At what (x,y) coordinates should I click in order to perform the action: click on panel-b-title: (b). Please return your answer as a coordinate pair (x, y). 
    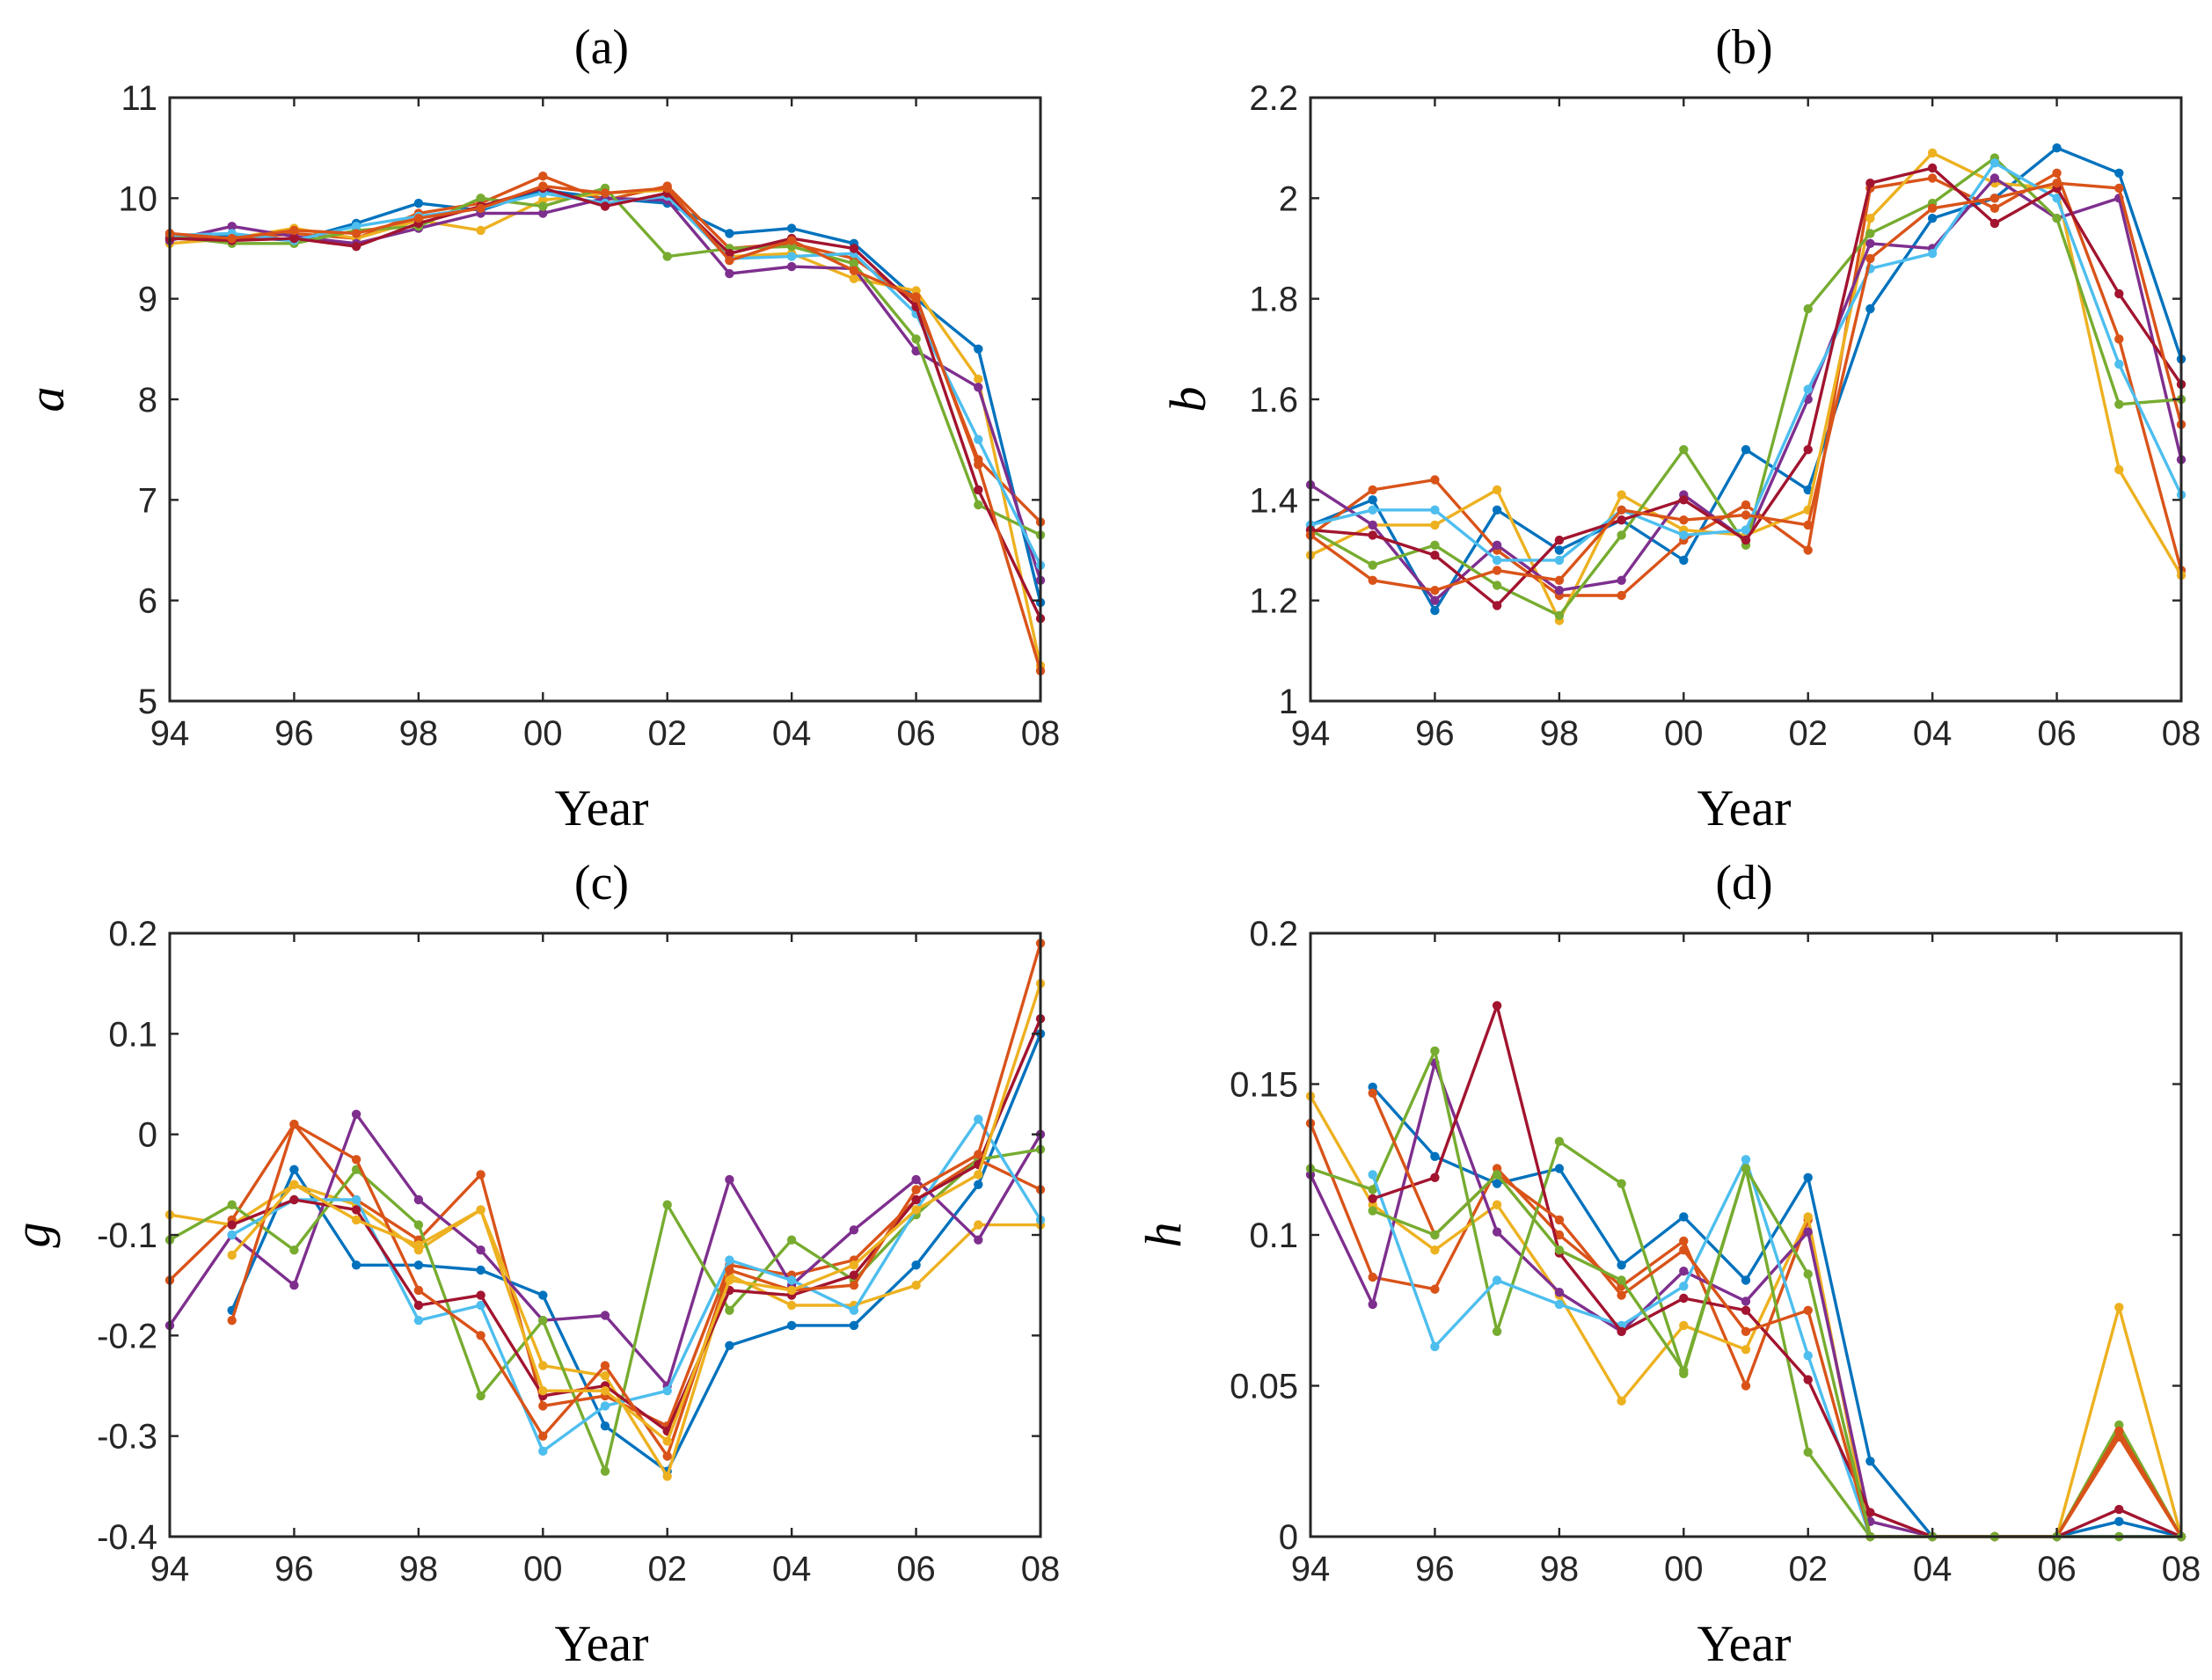
    Looking at the image, I should click on (1743, 47).